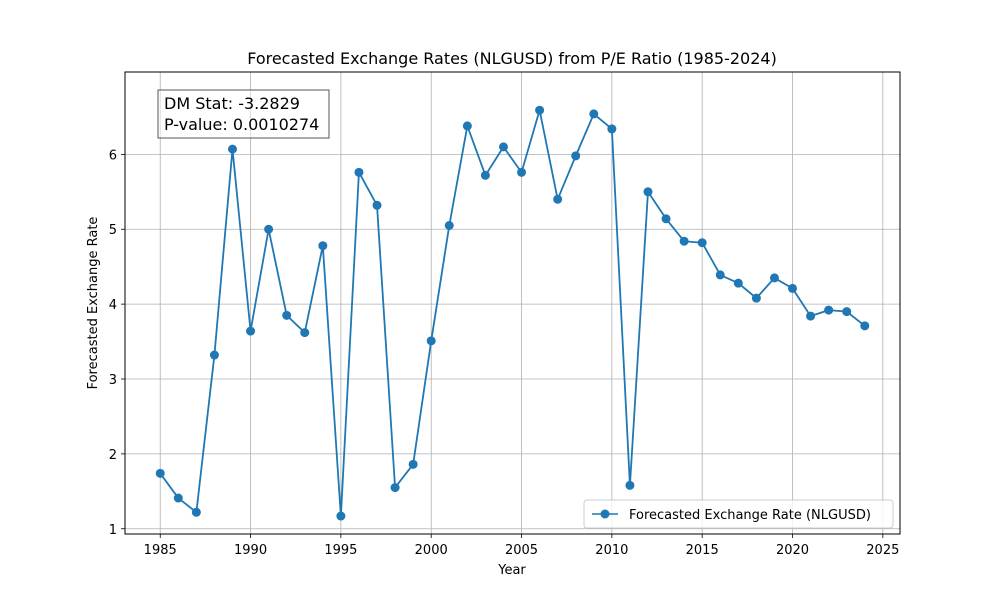 This screenshot has height=600, width=1000. I want to click on y-tick-label: 5, so click(113, 230).